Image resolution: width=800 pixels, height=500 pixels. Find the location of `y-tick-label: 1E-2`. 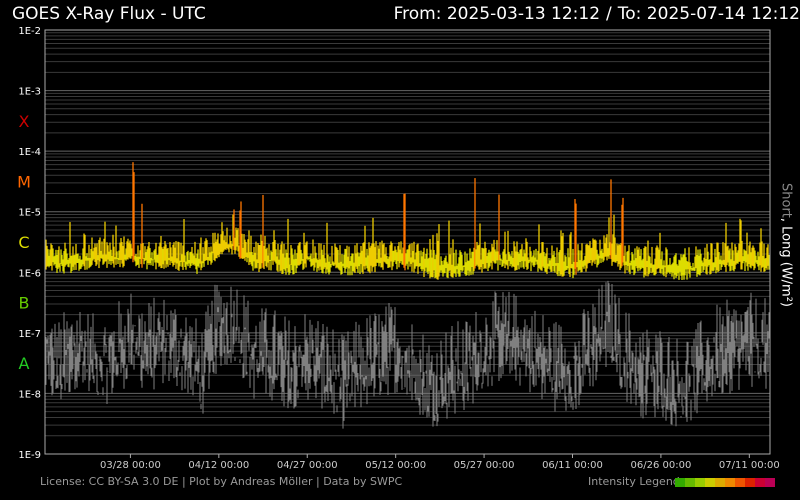

y-tick-label: 1E-2 is located at coordinates (29, 31).